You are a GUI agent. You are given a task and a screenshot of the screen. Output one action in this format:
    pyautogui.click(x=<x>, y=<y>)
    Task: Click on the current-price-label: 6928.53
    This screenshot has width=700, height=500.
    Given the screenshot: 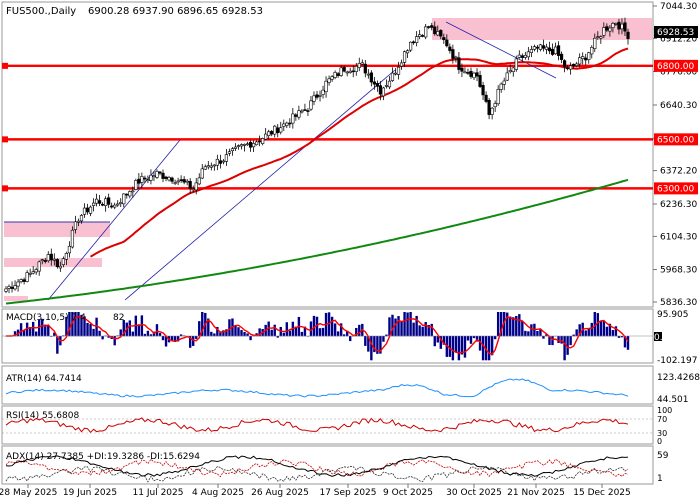 What is the action you would take?
    pyautogui.click(x=675, y=33)
    